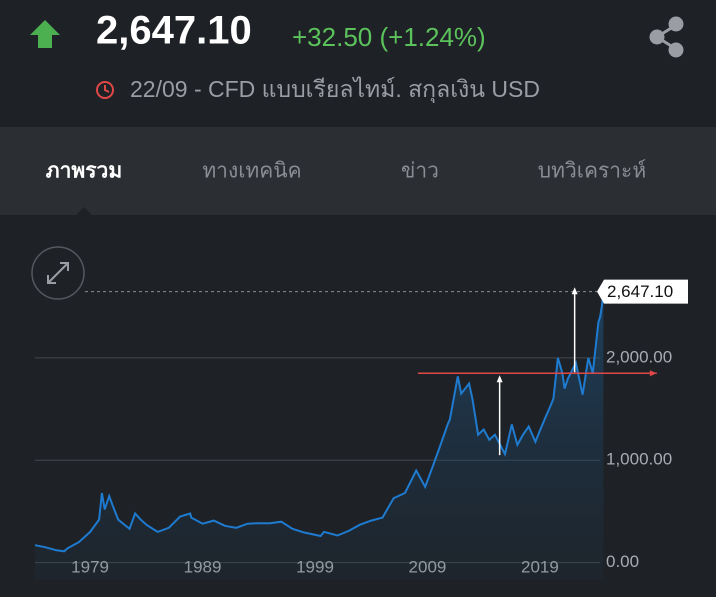 Image resolution: width=716 pixels, height=597 pixels. Describe the element at coordinates (666, 37) in the screenshot. I see `share-icon` at that location.